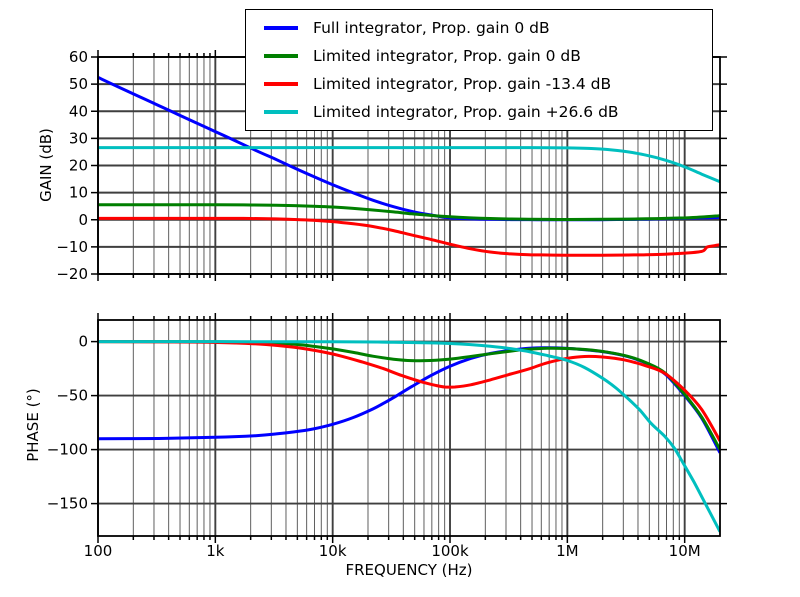 The height and width of the screenshot is (597, 800). Describe the element at coordinates (67, 504) in the screenshot. I see `y-tick-label: −150` at that location.